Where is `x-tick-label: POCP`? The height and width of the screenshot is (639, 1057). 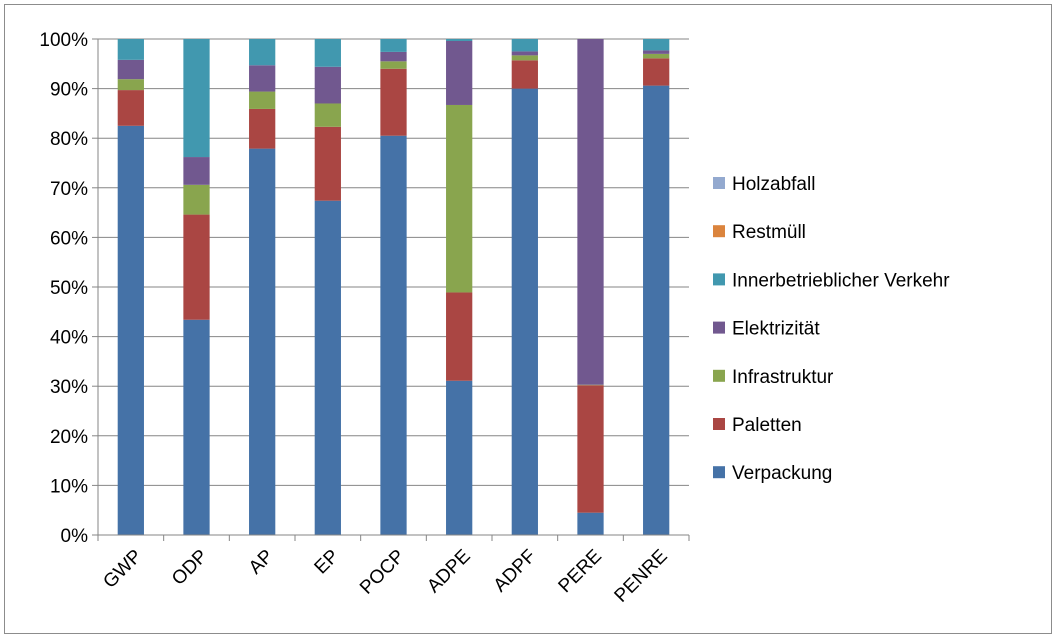
x-tick-label: POCP is located at coordinates (382, 572).